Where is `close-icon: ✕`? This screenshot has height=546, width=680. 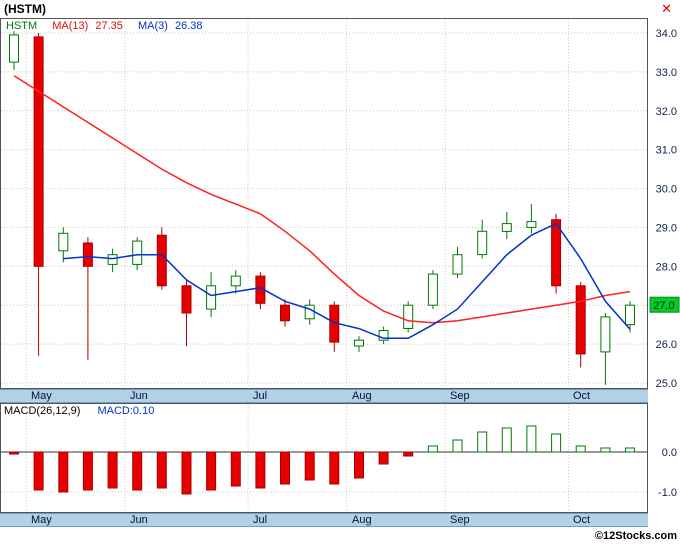 close-icon: ✕ is located at coordinates (666, 8).